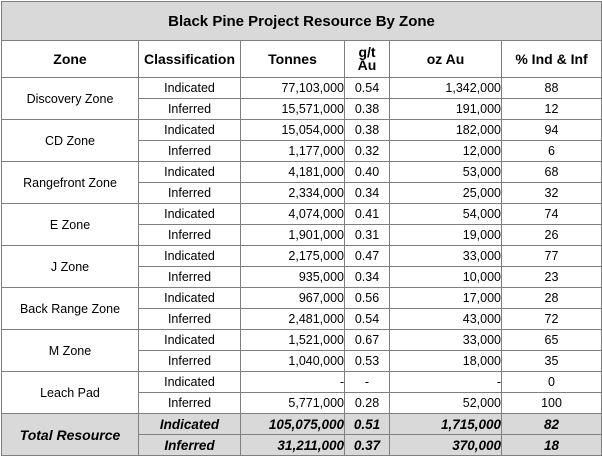  What do you see at coordinates (70, 392) in the screenshot?
I see `zone-name: Leach Pad` at bounding box center [70, 392].